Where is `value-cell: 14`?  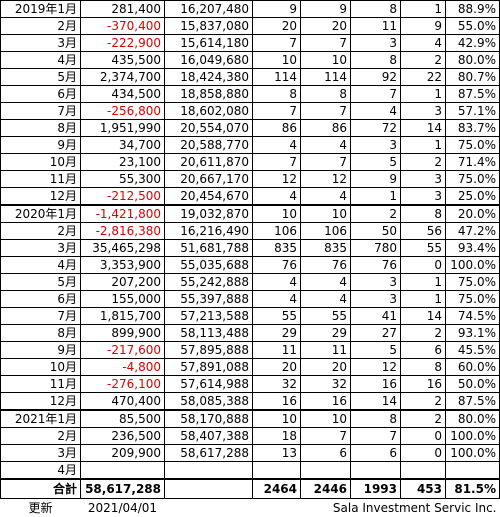 value-cell: 14 is located at coordinates (423, 128).